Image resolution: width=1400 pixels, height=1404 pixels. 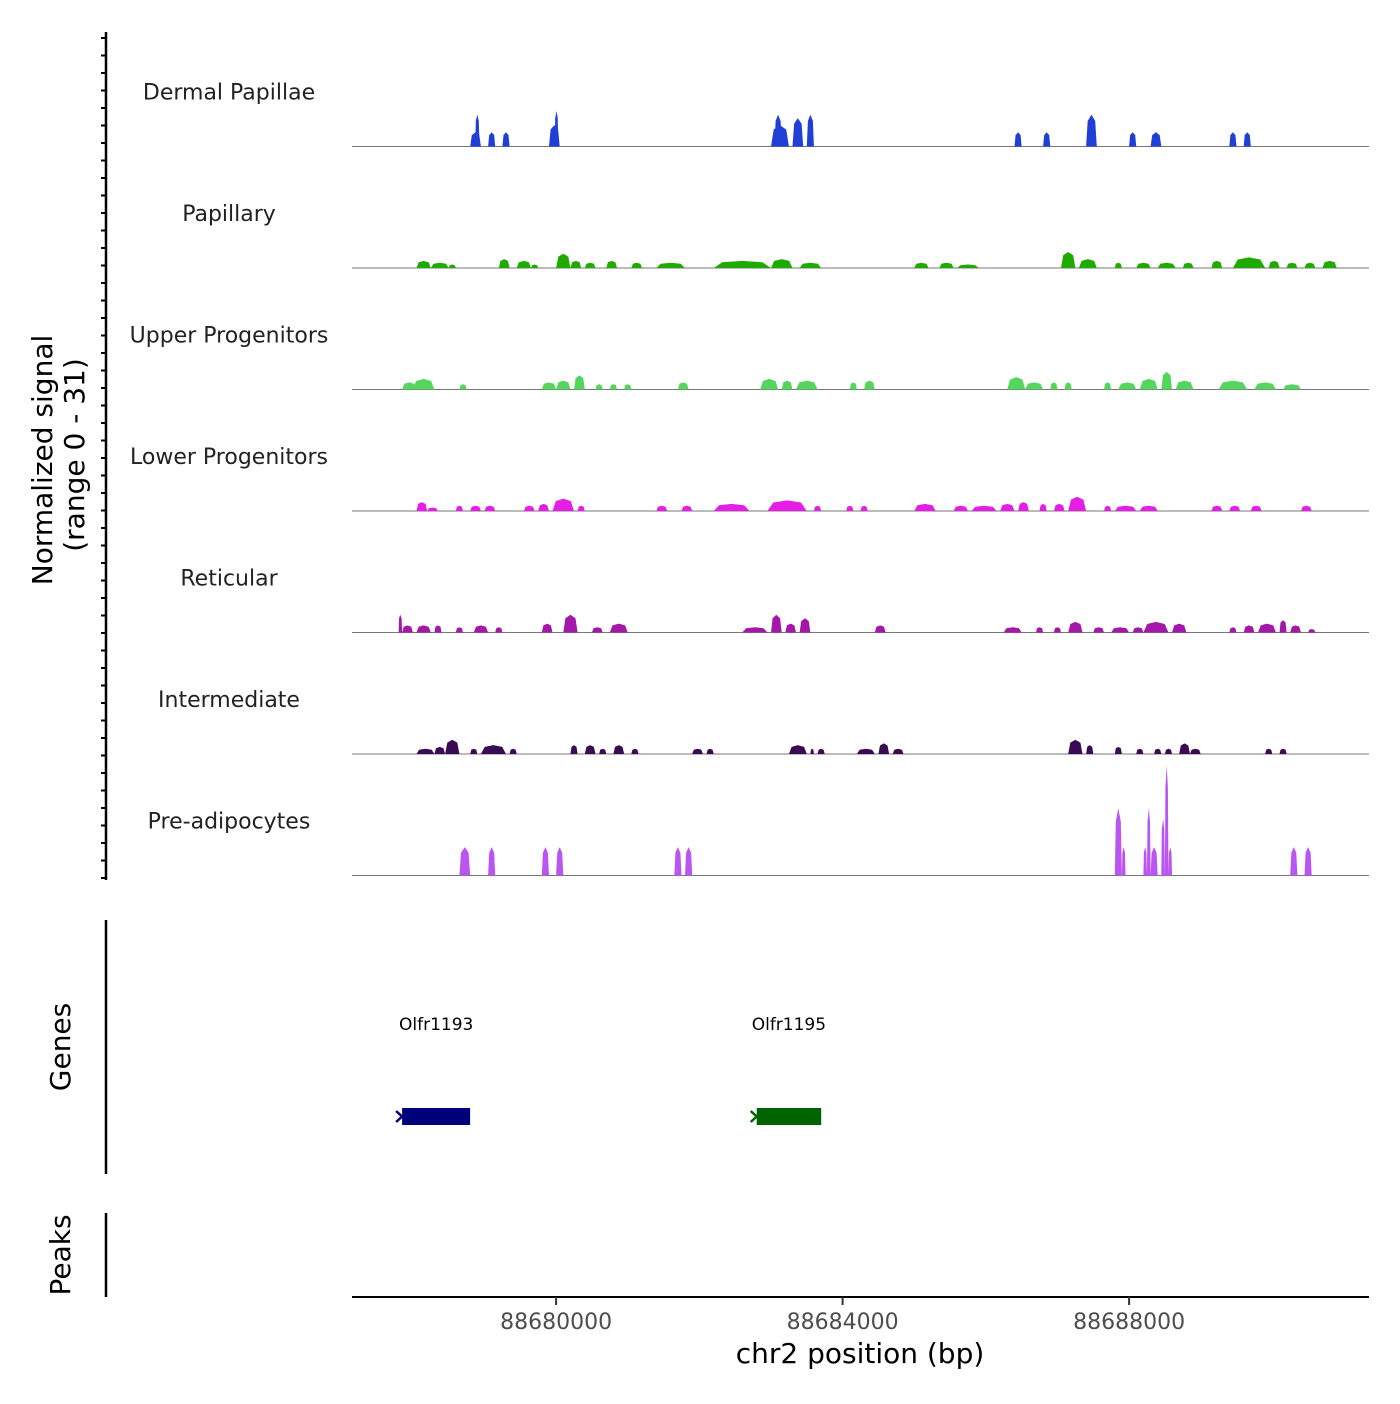 What do you see at coordinates (860, 1353) in the screenshot?
I see `x-axis-title: chr2 position (bp)` at bounding box center [860, 1353].